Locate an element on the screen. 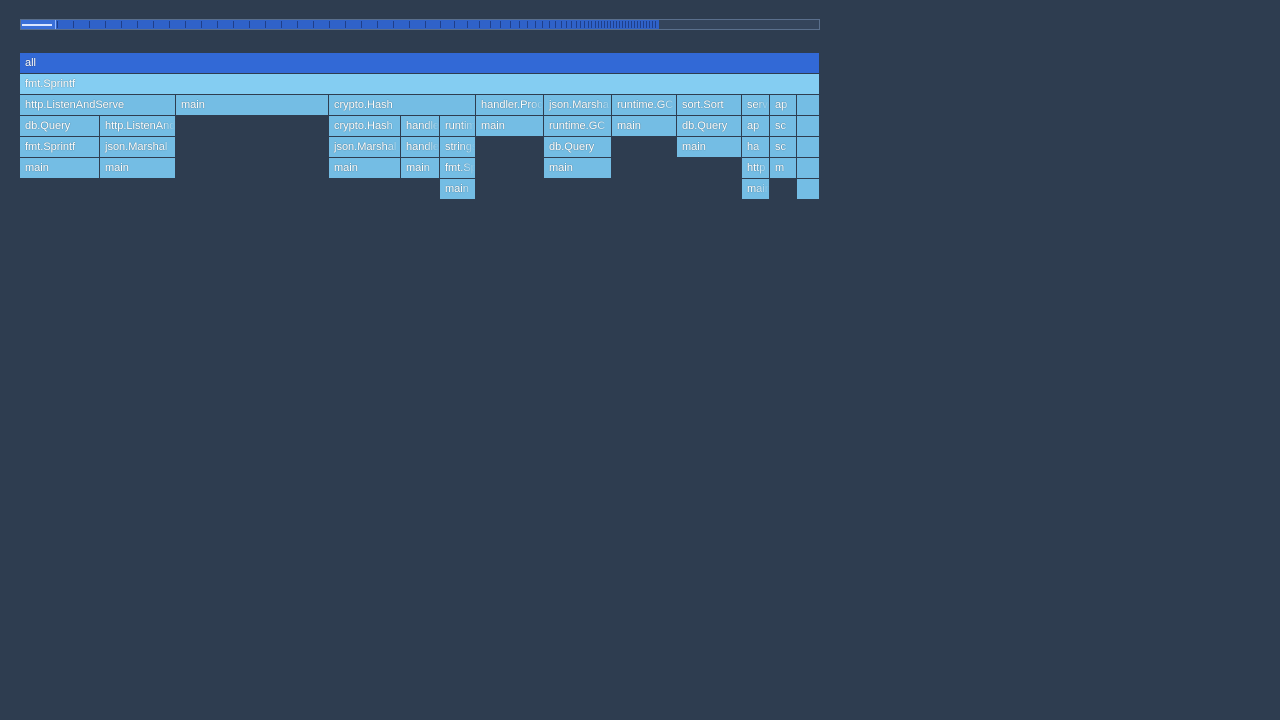  minimap-viewport-handle is located at coordinates (38, 24).